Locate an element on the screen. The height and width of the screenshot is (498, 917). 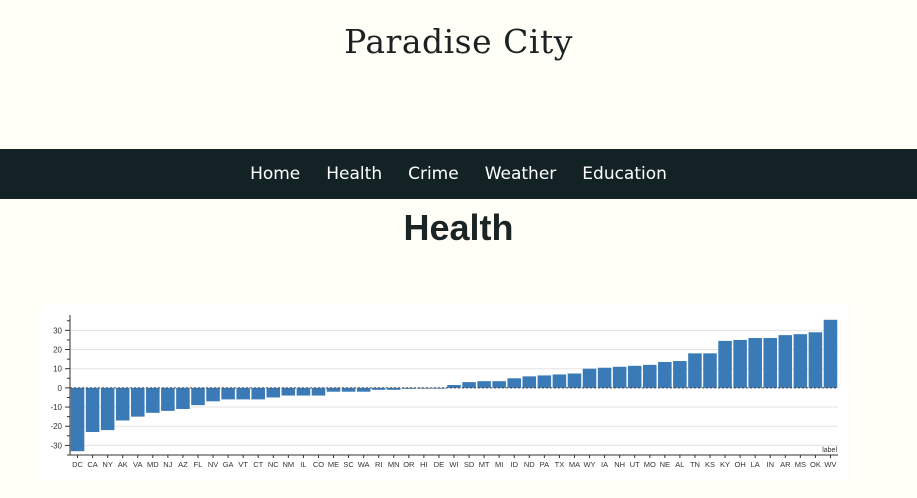
bar-me is located at coordinates (333, 389).